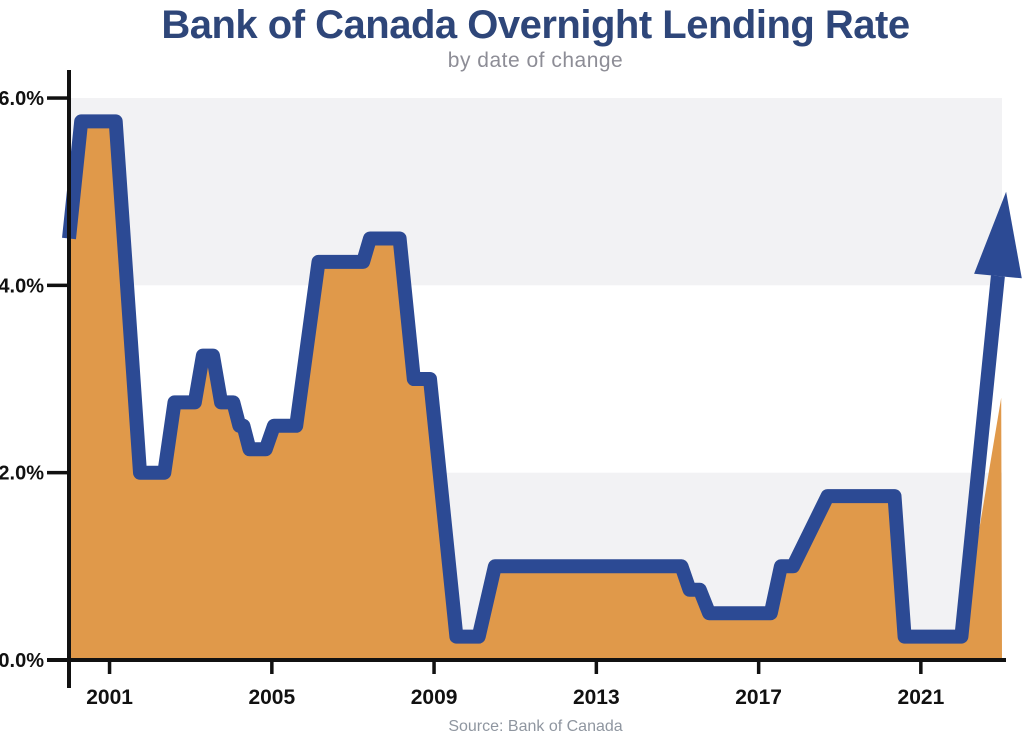 The height and width of the screenshot is (742, 1024). Describe the element at coordinates (758, 697) in the screenshot. I see `x-tick-label: 2017` at that location.